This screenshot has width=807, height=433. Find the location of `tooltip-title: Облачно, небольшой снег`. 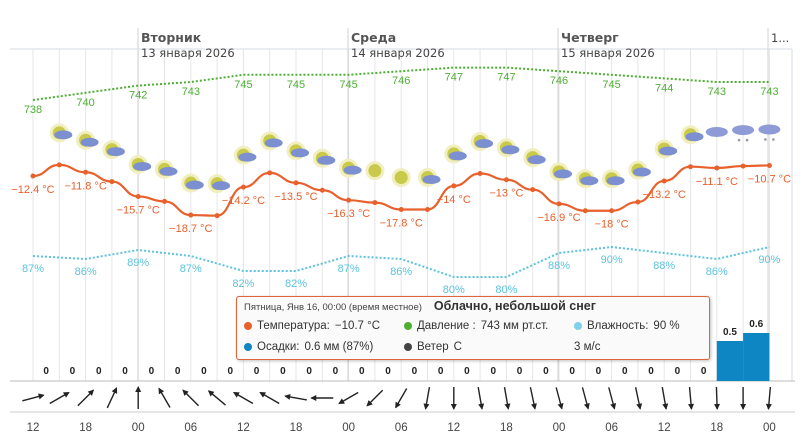

tooltip-title: Облачно, небольшой снег is located at coordinates (514, 306).